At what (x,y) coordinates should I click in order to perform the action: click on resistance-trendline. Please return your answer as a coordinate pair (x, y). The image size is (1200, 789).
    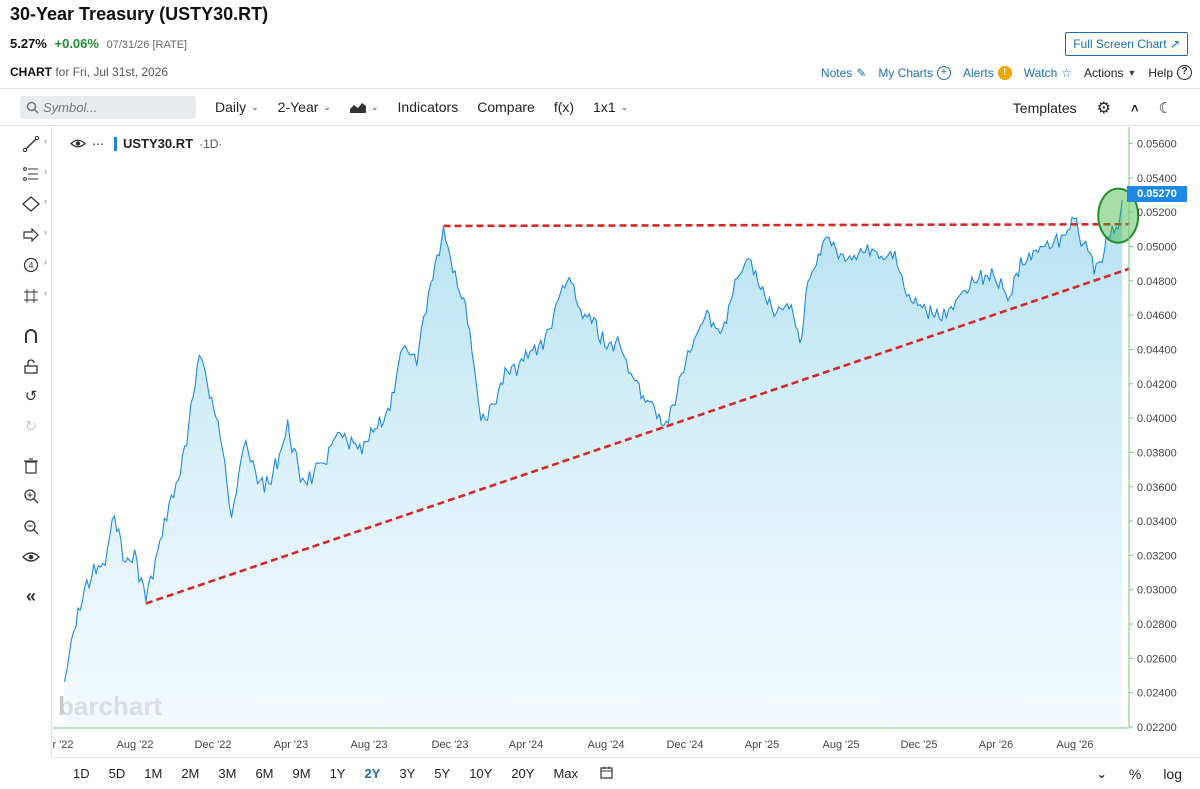
    Looking at the image, I should click on (786, 225).